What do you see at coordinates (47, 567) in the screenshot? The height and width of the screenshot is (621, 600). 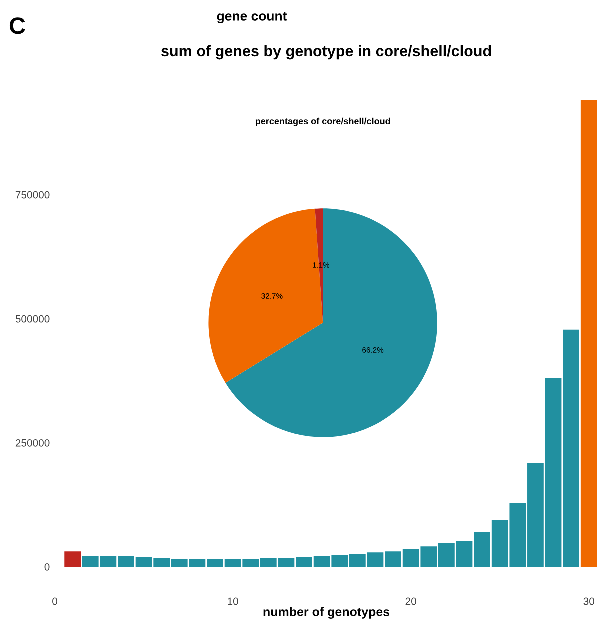 I see `y-tick-label: 0` at bounding box center [47, 567].